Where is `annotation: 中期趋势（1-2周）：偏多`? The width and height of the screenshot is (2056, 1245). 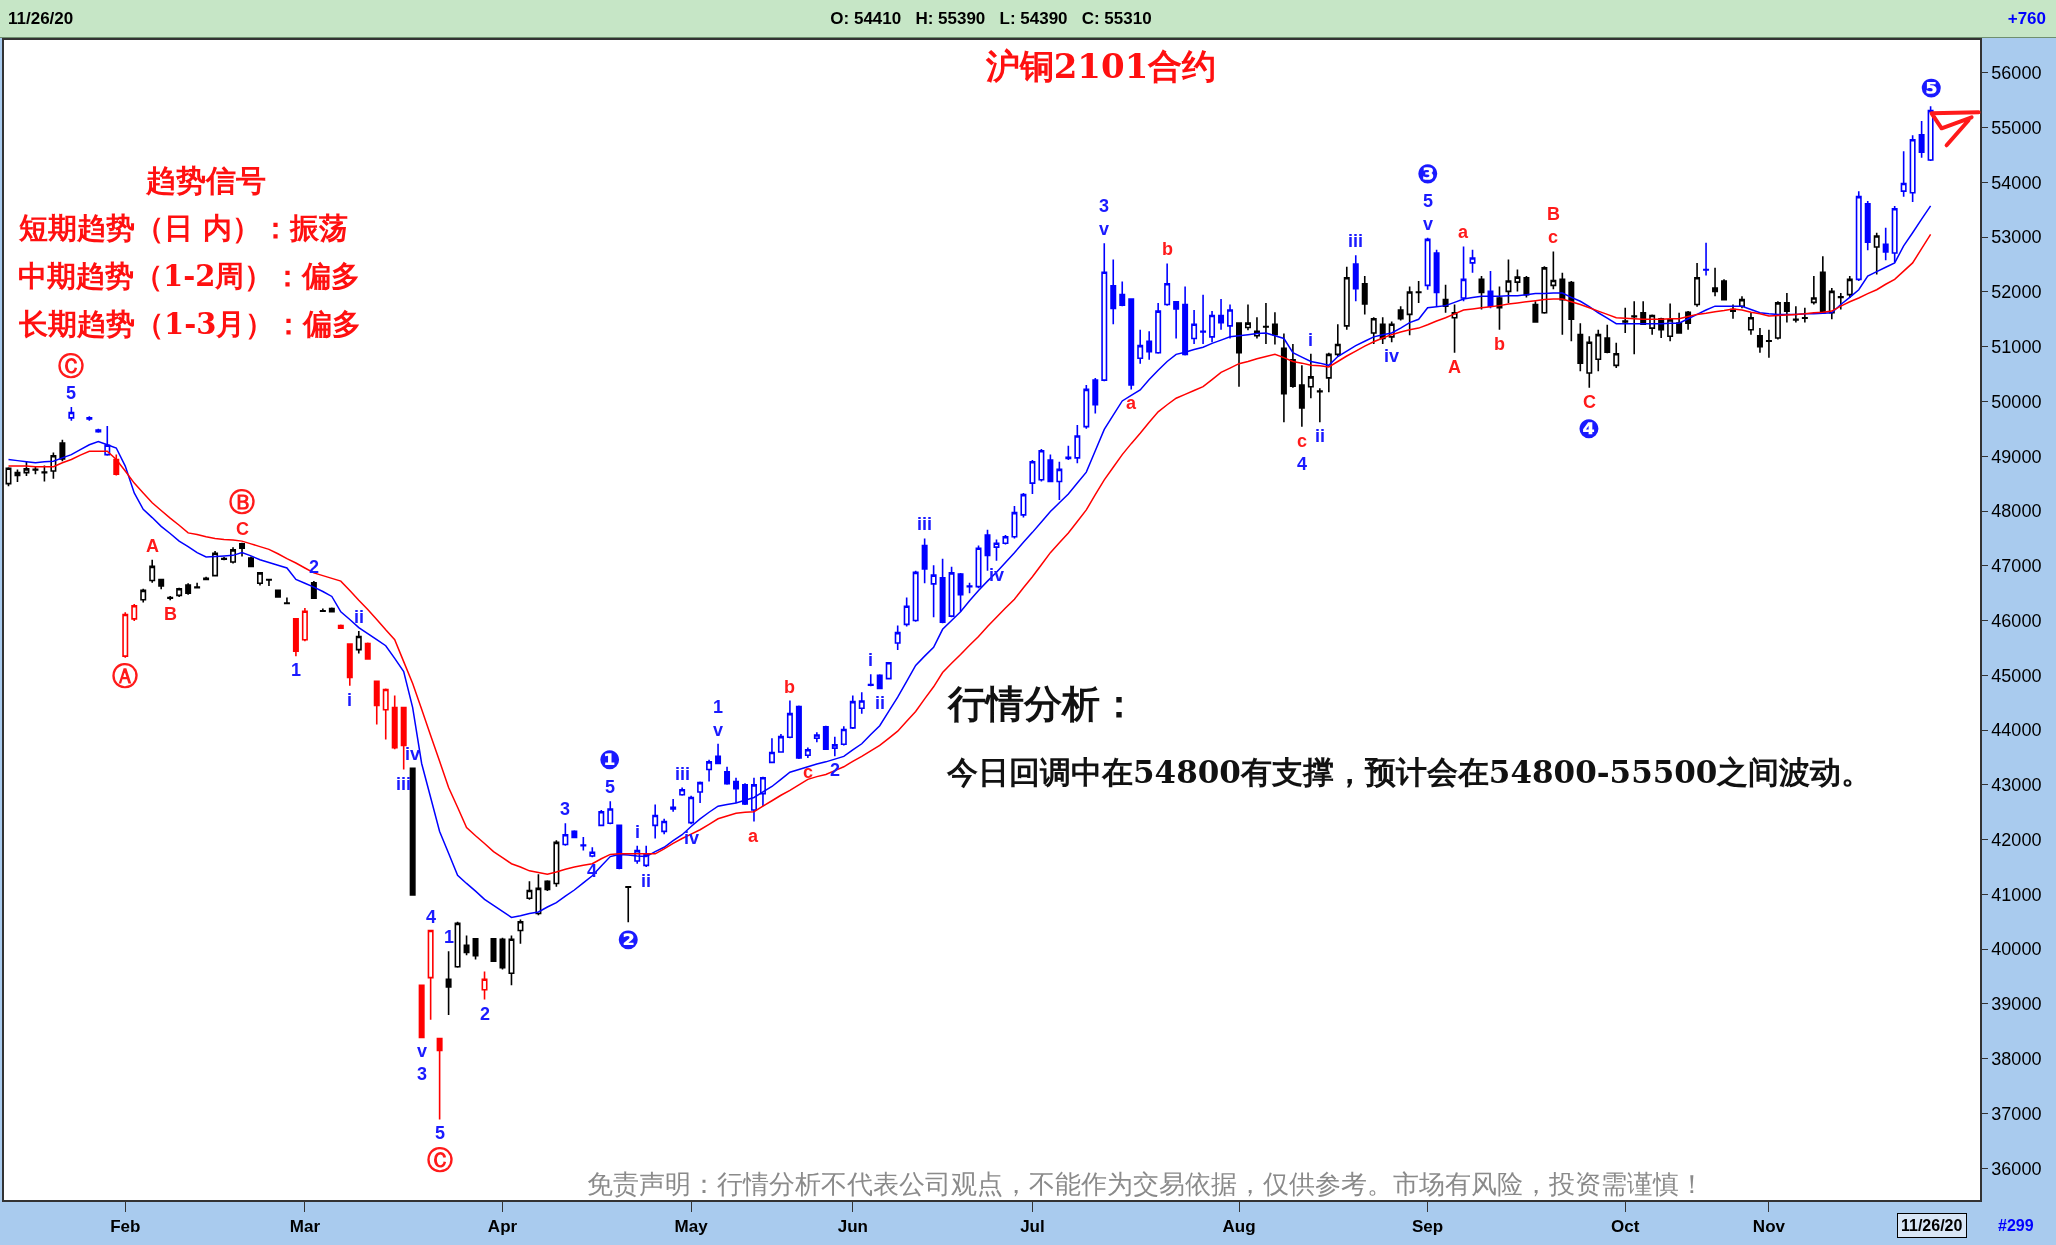 annotation: 中期趋势（1-2周）：偏多 is located at coordinates (189, 276).